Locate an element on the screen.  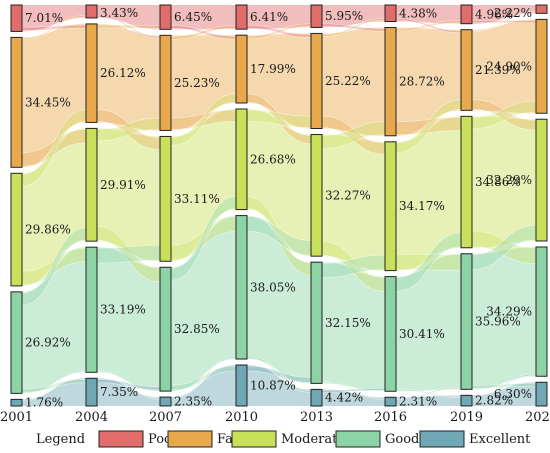
legend: Legend Poor Fair Moderate Good Excellent is located at coordinates (283, 439).